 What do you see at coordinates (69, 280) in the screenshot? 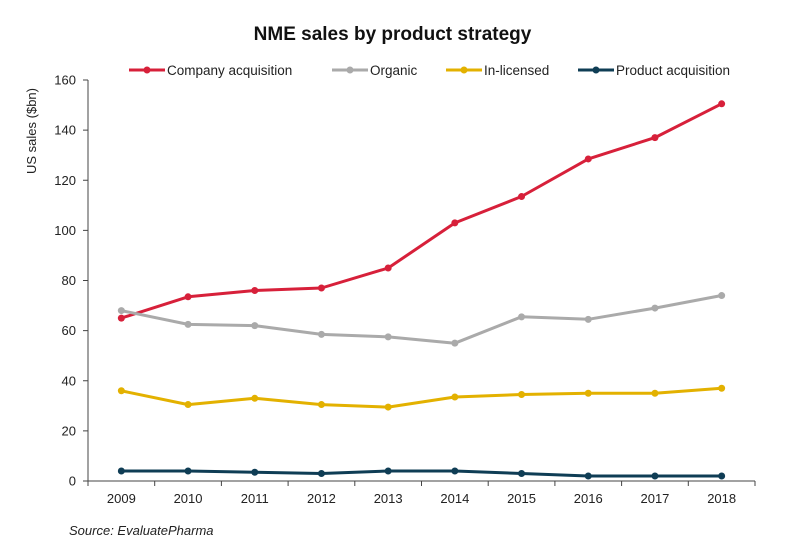
I see `y-tick-label: 80` at bounding box center [69, 280].